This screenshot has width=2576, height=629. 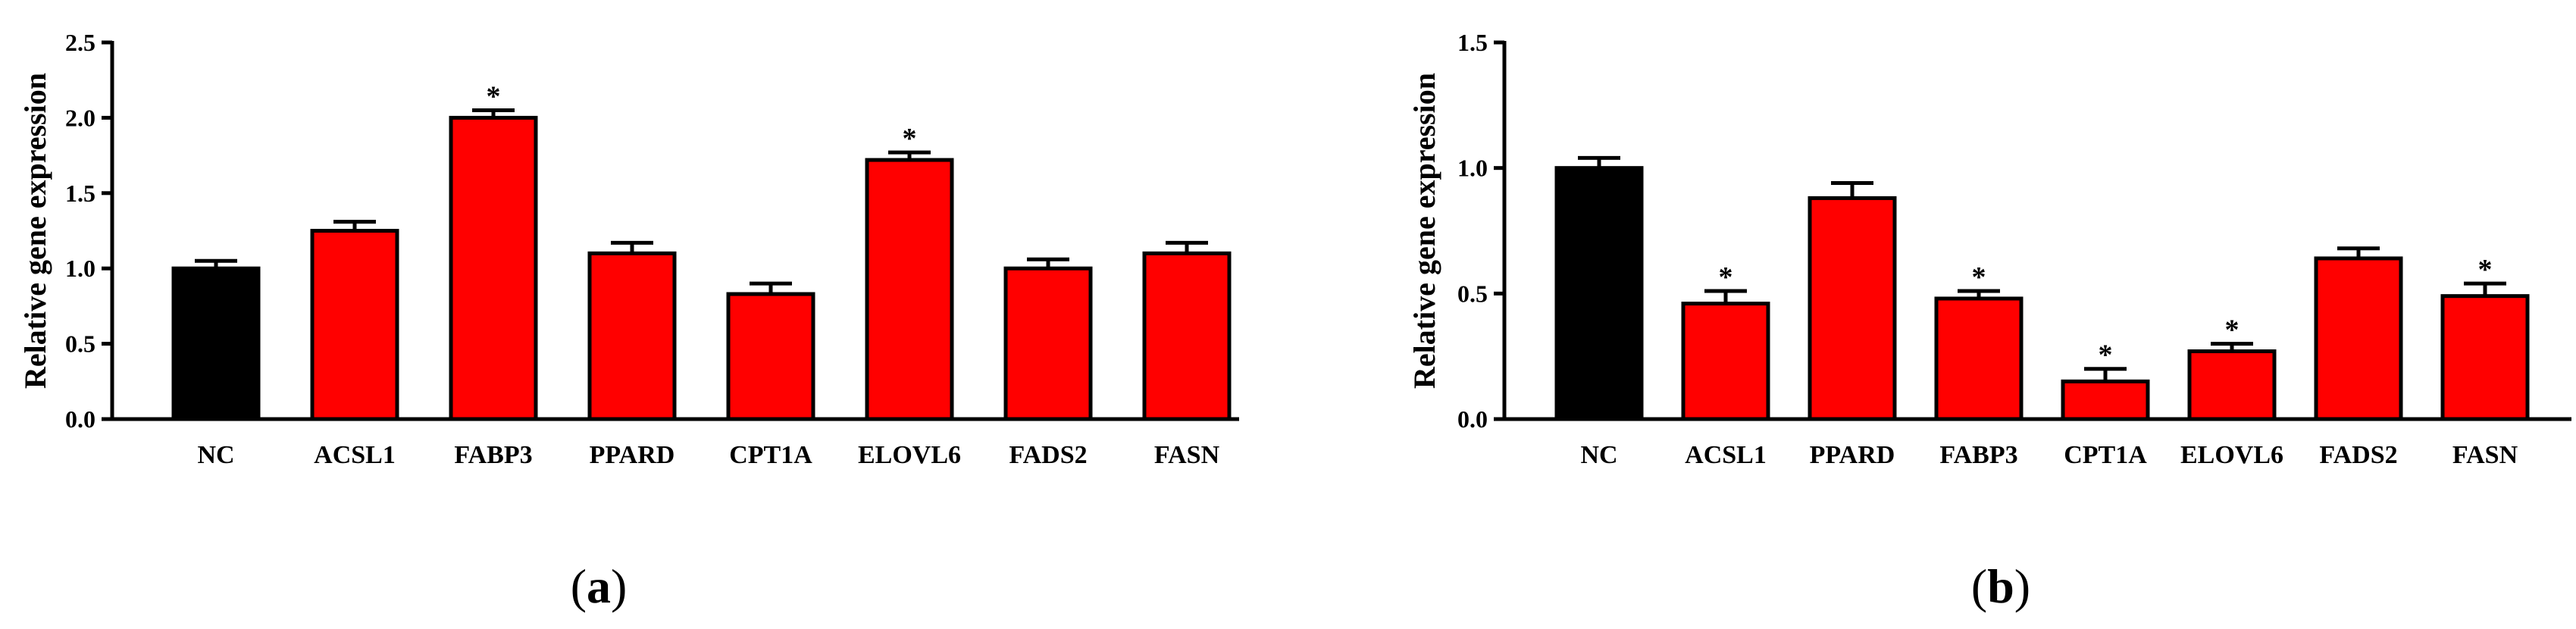 What do you see at coordinates (2001, 586) in the screenshot?
I see `panel-label: (b)` at bounding box center [2001, 586].